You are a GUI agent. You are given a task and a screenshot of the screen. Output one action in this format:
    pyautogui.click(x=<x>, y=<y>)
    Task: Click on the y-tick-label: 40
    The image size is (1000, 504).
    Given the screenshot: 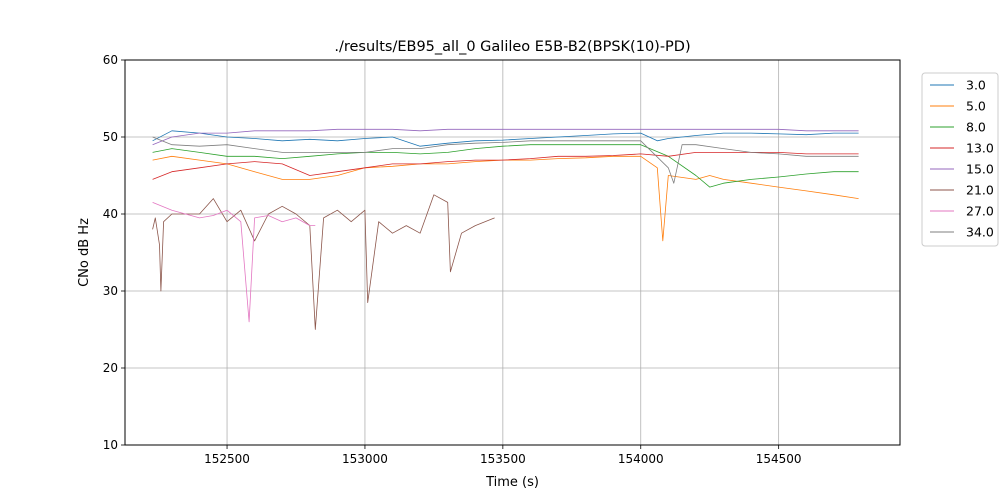 What is the action you would take?
    pyautogui.click(x=110, y=214)
    